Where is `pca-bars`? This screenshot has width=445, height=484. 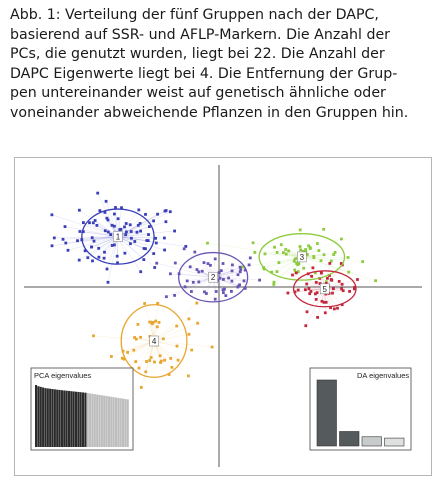
pca-bars is located at coordinates (82, 416).